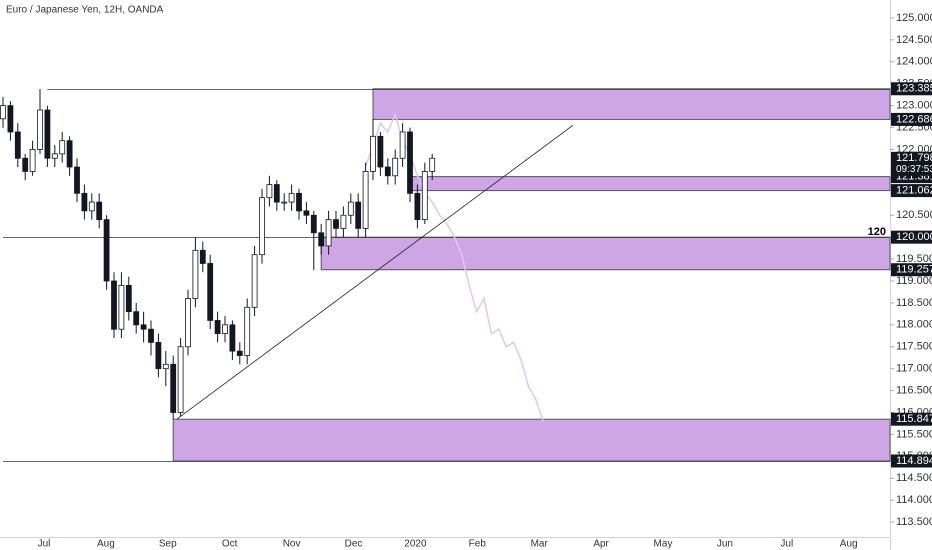 The image size is (932, 550). What do you see at coordinates (914, 303) in the screenshot?
I see `y-tick-label: 118.500` at bounding box center [914, 303].